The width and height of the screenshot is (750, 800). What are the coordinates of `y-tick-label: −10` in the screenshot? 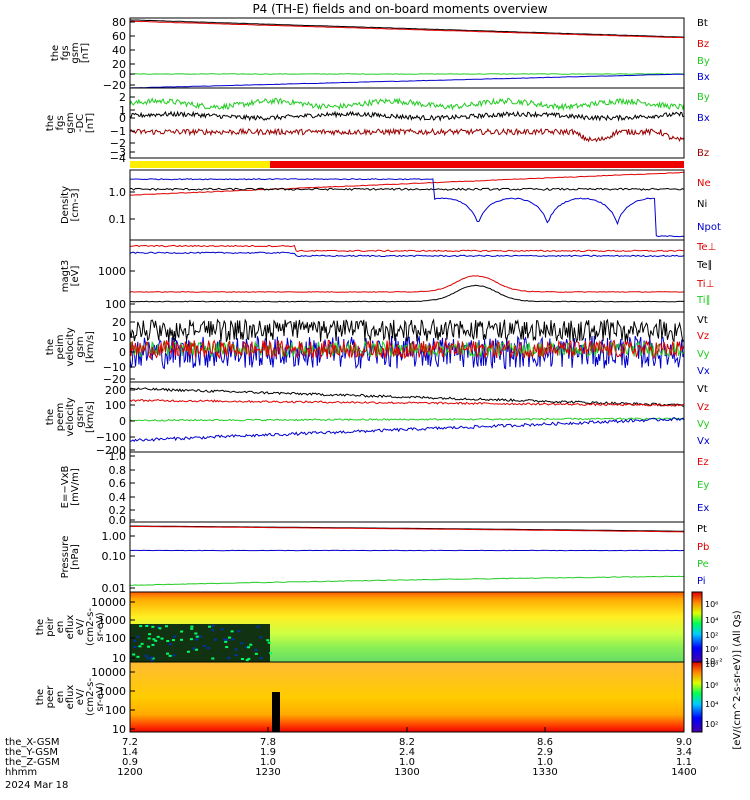 It's located at (114, 367).